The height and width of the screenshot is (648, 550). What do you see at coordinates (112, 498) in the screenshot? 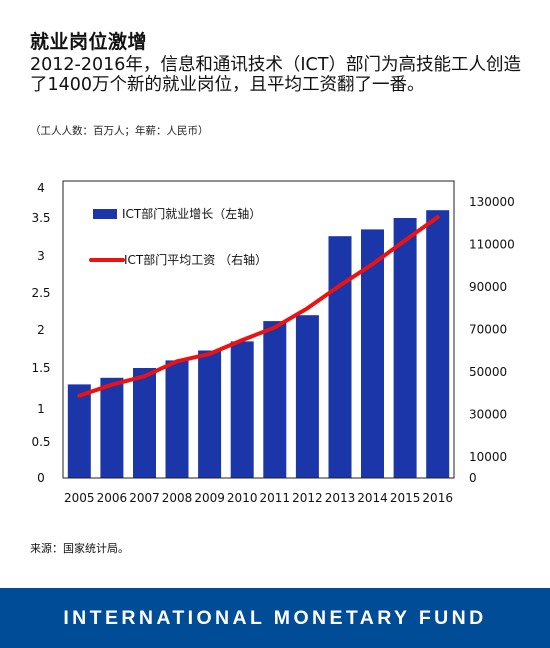
I see `x-tick-label: 2006` at bounding box center [112, 498].